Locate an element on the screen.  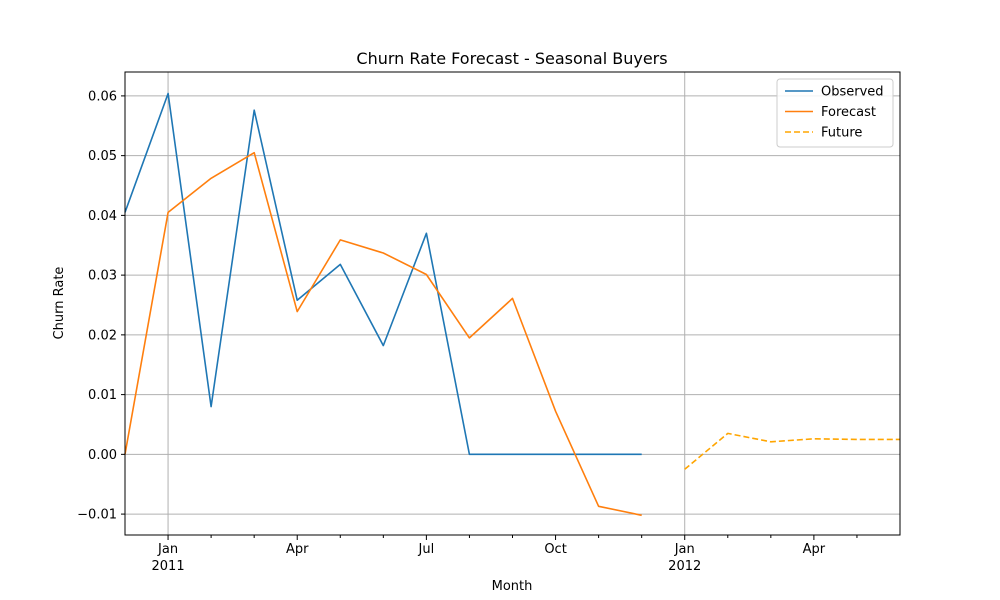
legend-label-forecast: Forecast is located at coordinates (848, 112).